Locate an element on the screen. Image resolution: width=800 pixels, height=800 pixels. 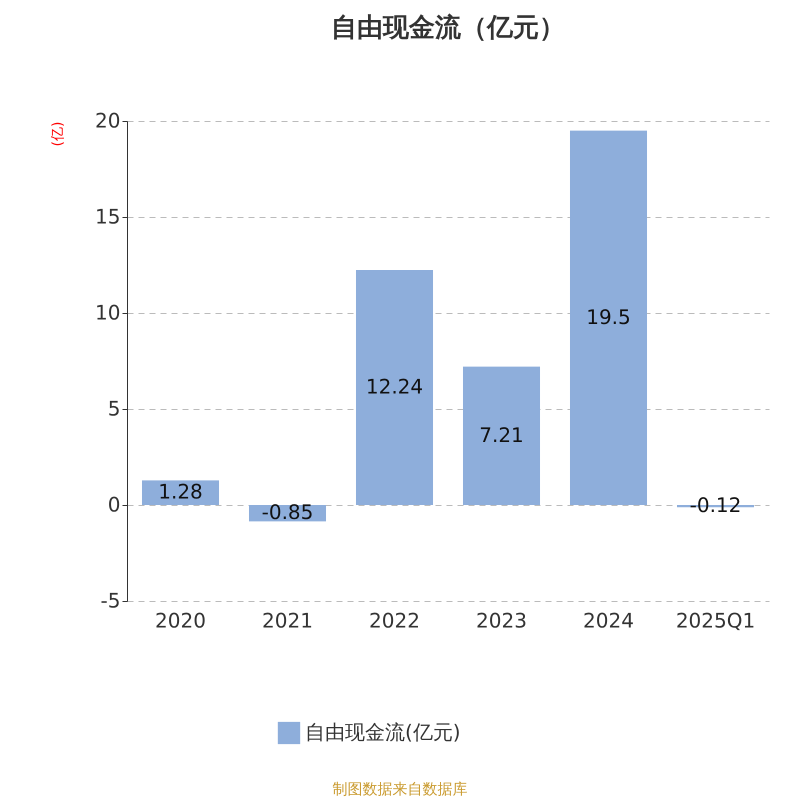
y-tick-label: -5 is located at coordinates (110, 600).